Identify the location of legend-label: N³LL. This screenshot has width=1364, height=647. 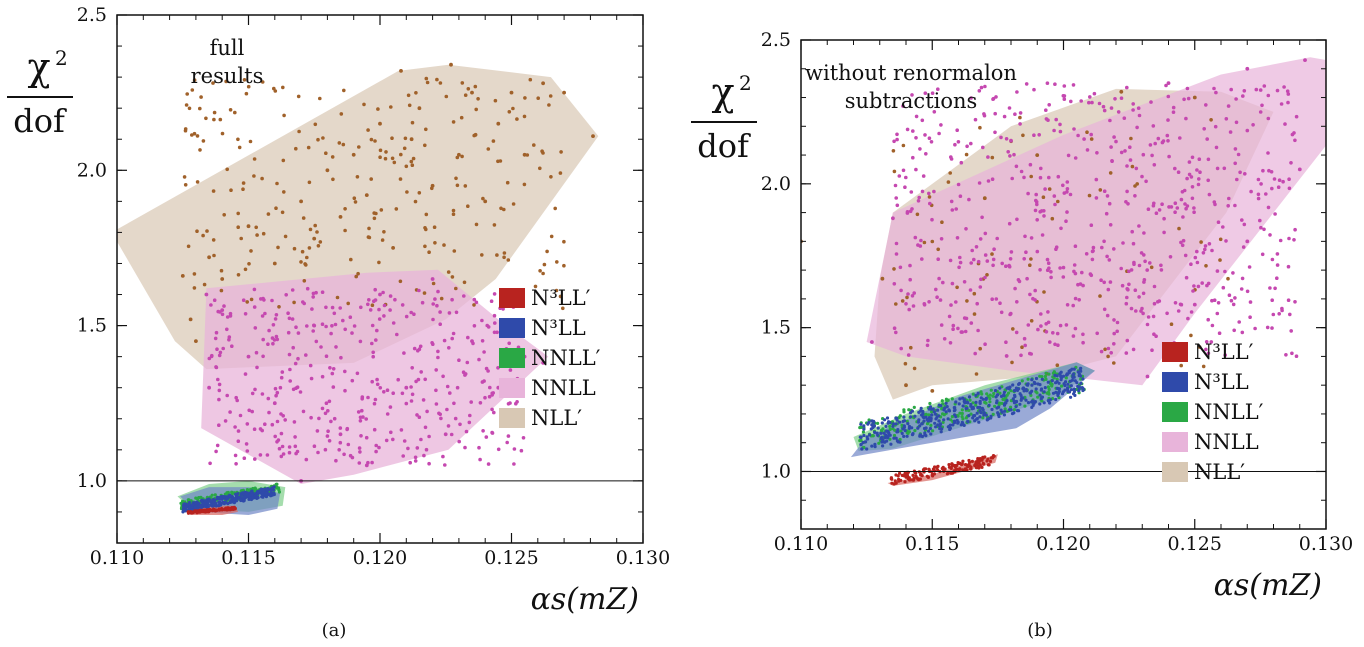
(1221, 382).